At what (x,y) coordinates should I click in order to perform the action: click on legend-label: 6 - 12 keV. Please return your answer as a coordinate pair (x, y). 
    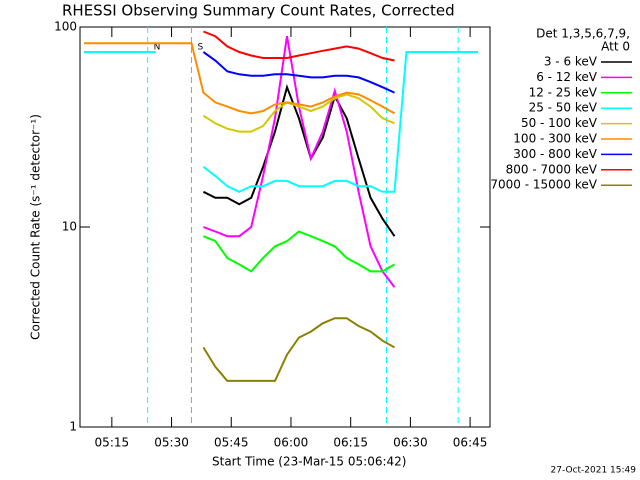
    Looking at the image, I should click on (567, 77).